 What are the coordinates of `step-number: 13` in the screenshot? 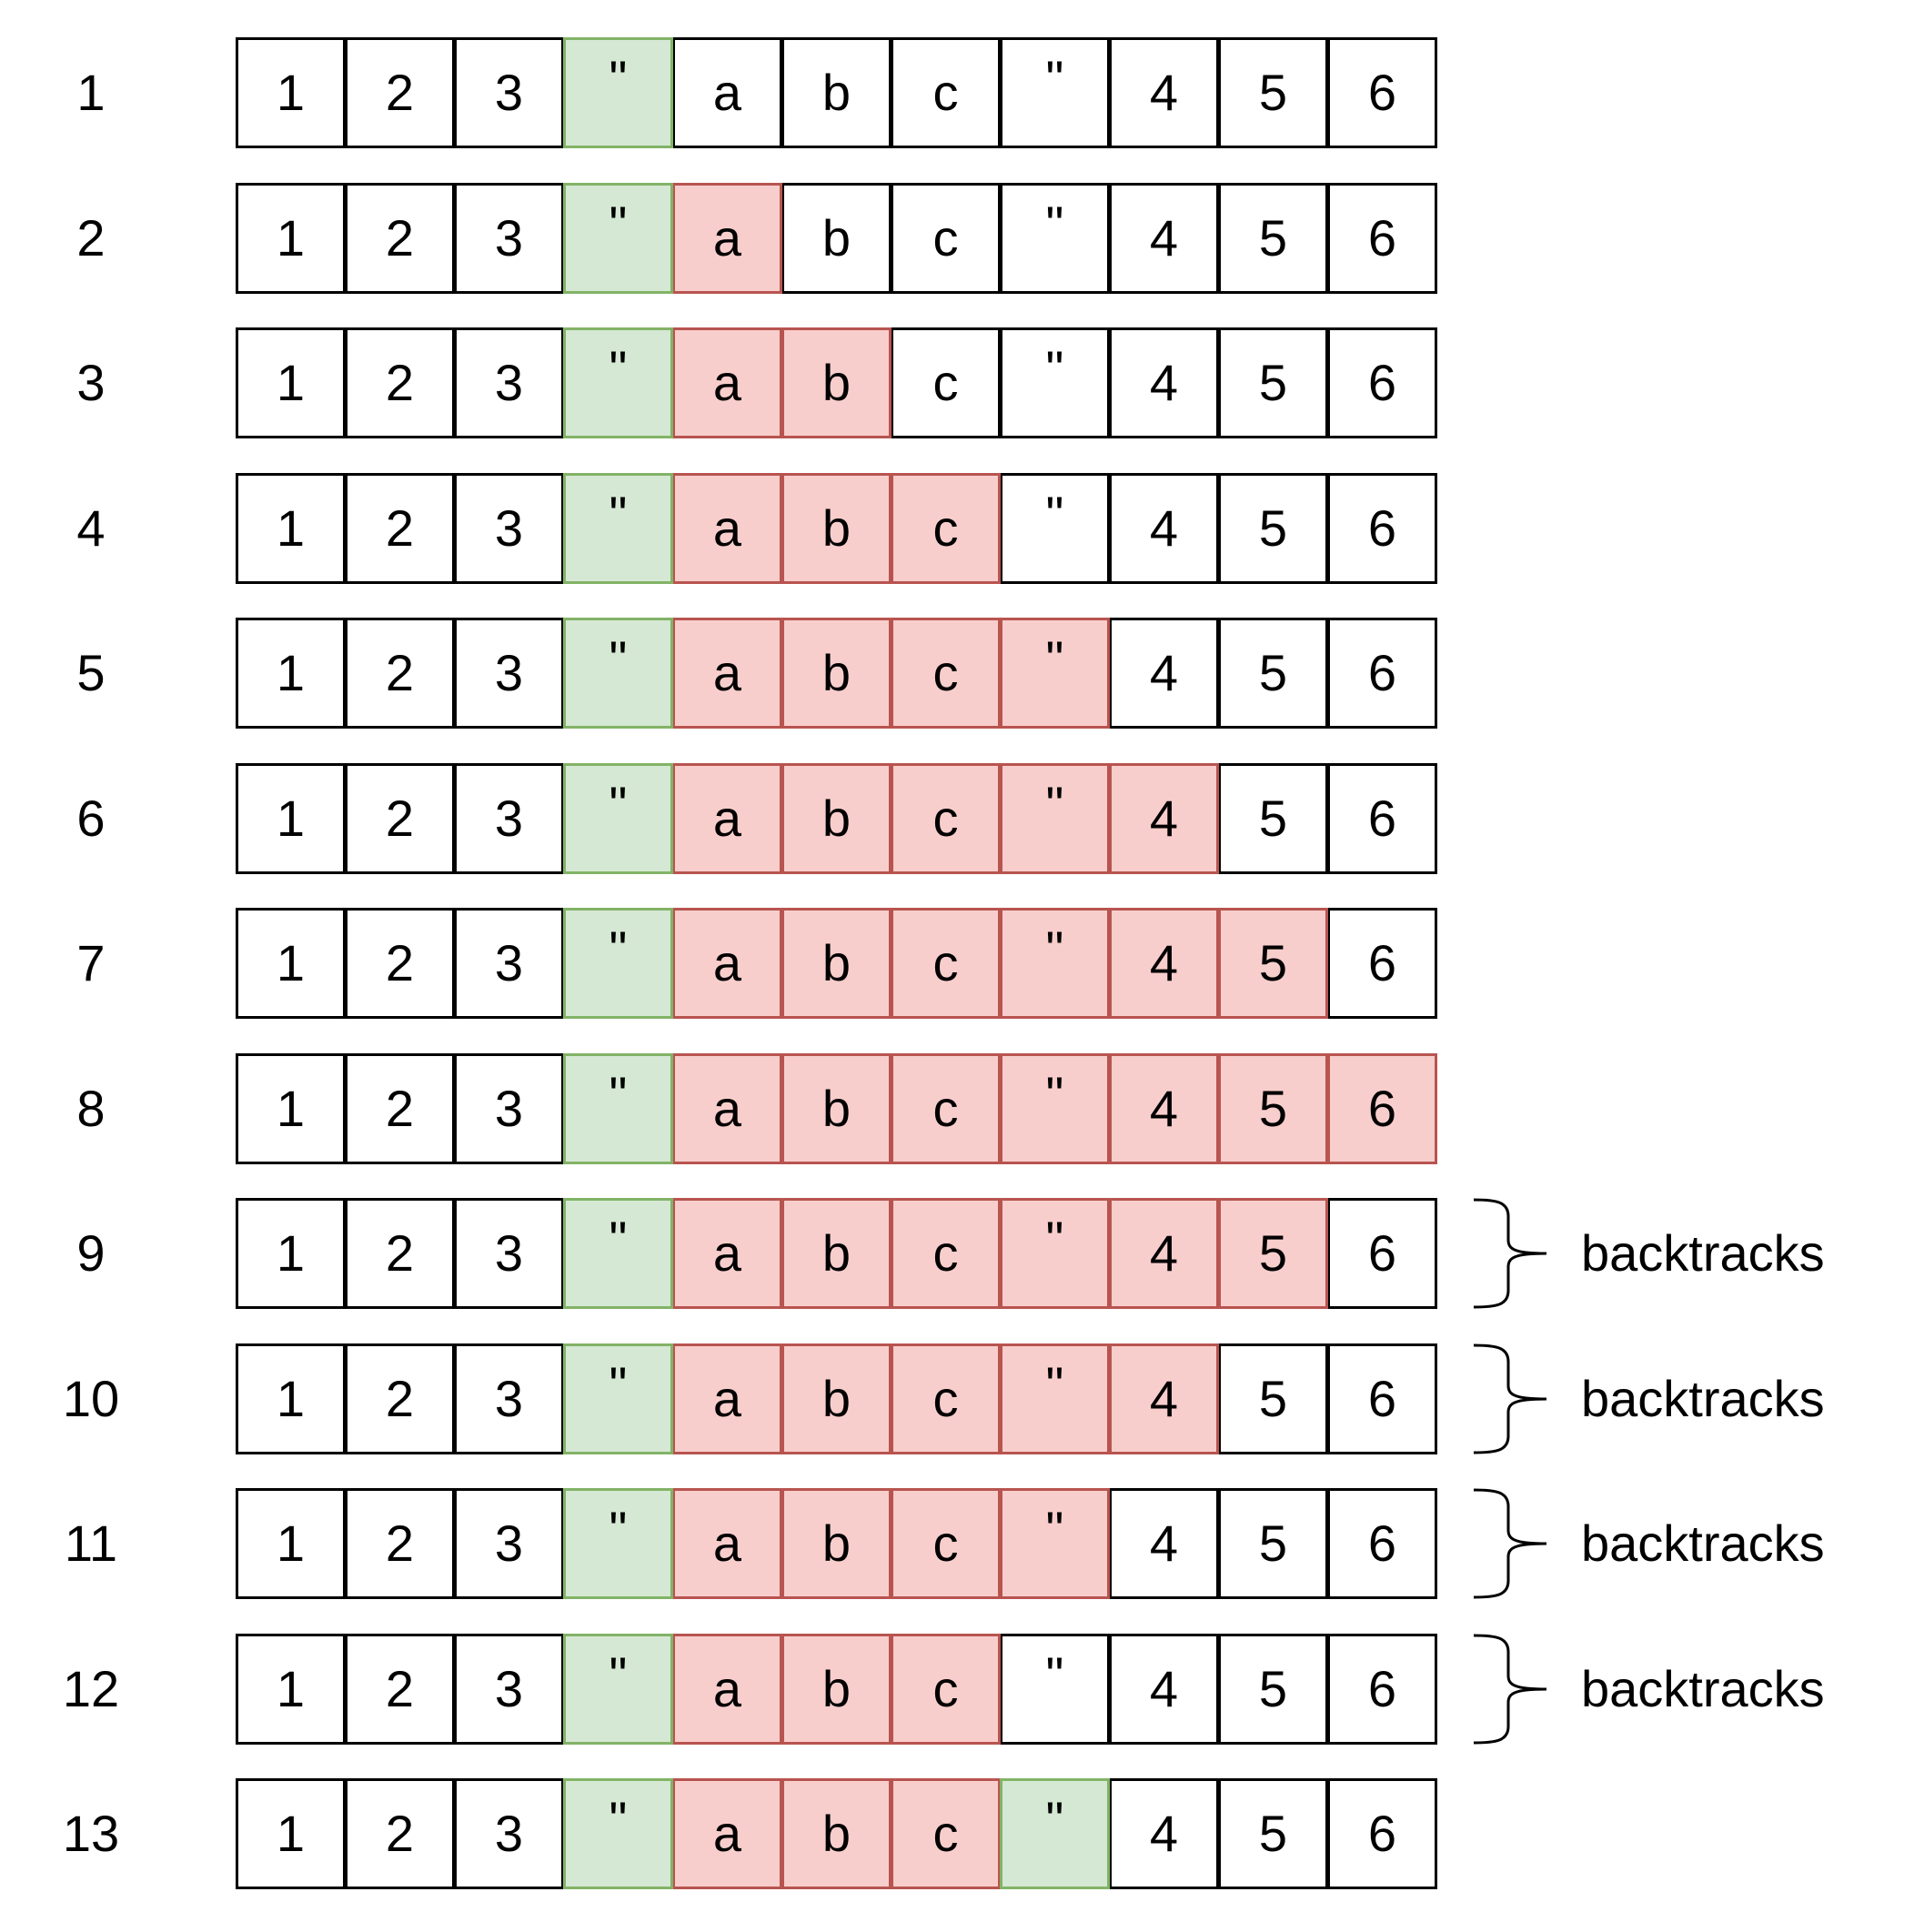 It's located at (91, 1833).